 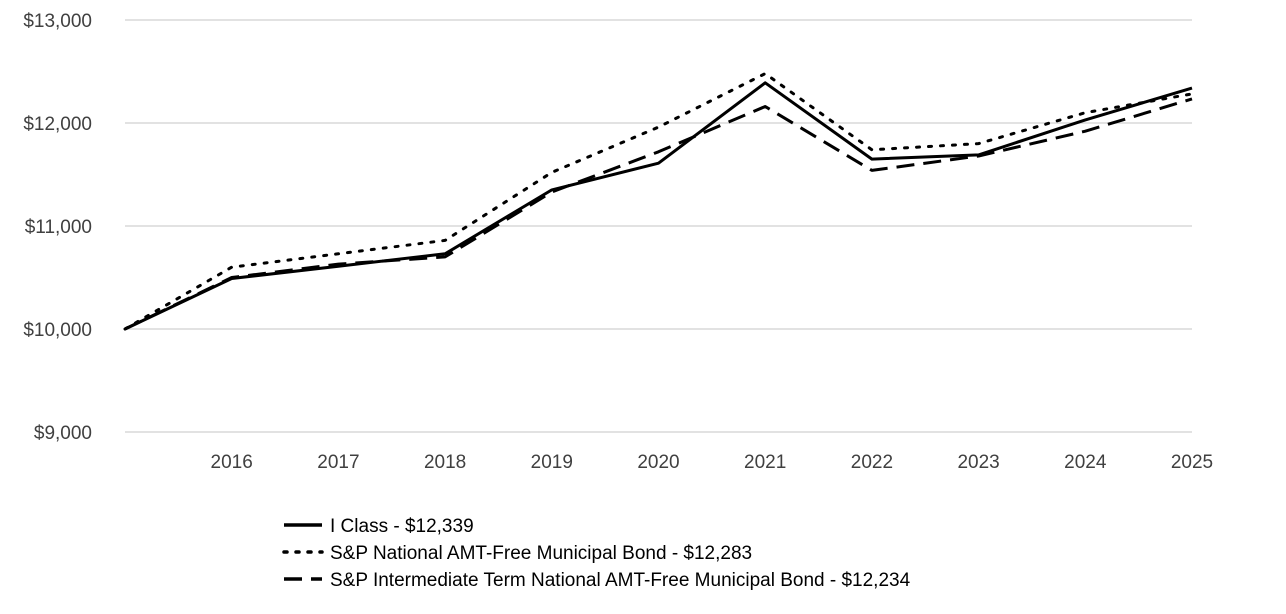 What do you see at coordinates (57, 21) in the screenshot?
I see `y-tick-label: $13,000` at bounding box center [57, 21].